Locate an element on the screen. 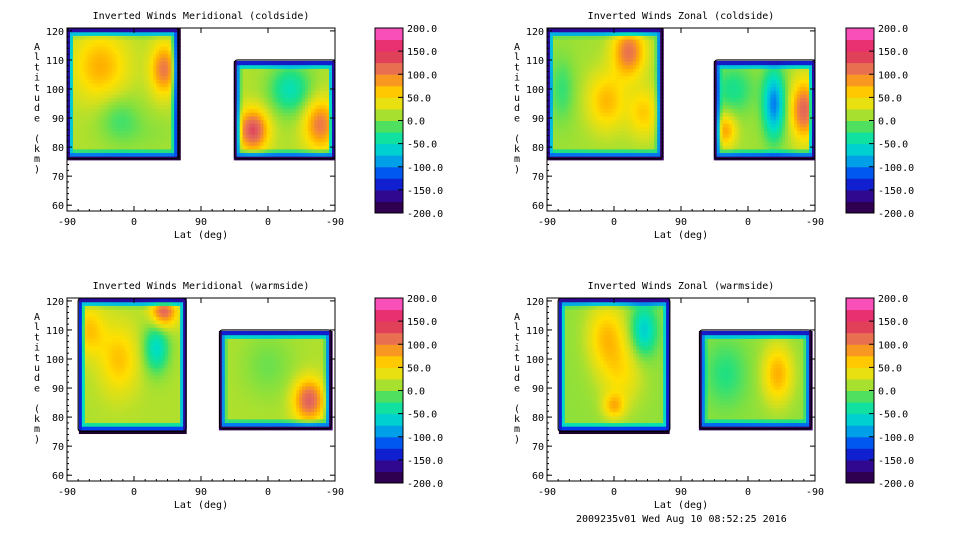 This screenshot has width=960, height=540. chart-title: Inverted Winds Meridional (warmside) is located at coordinates (201, 286).